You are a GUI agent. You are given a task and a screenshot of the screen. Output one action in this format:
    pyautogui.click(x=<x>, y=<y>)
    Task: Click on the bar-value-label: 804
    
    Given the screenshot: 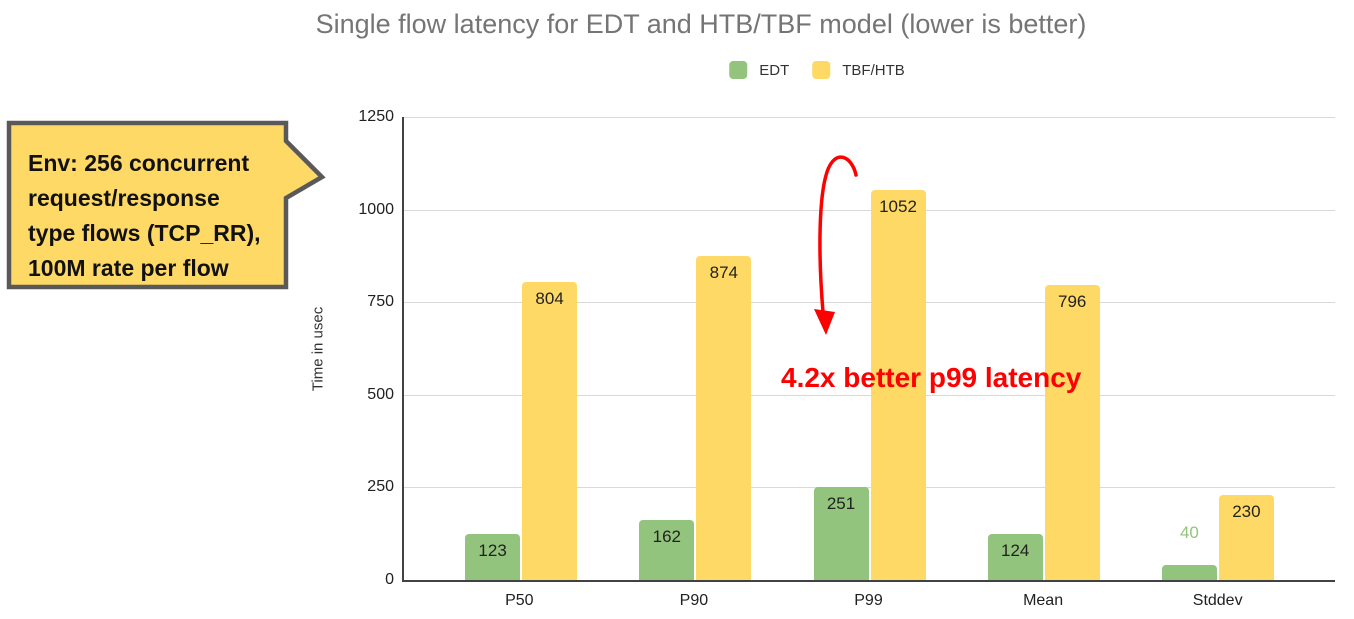 What is the action you would take?
    pyautogui.click(x=549, y=299)
    